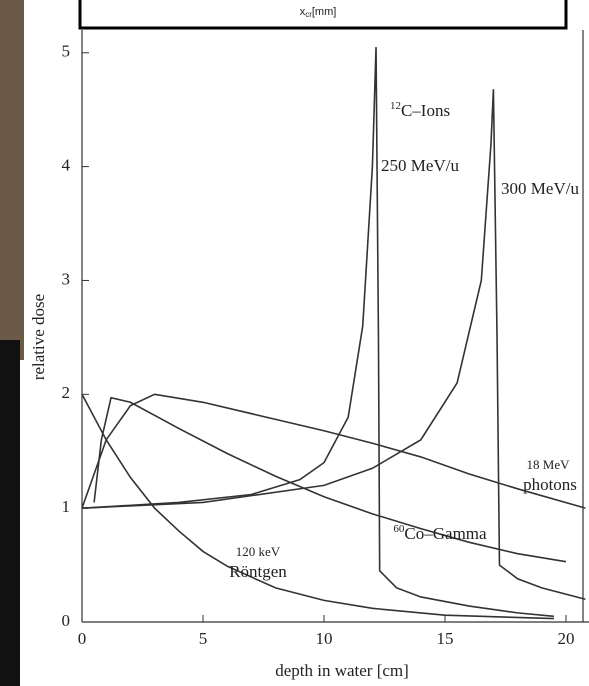 Image resolution: width=589 pixels, height=686 pixels. I want to click on label-text: 300 MeV/u, so click(540, 188).